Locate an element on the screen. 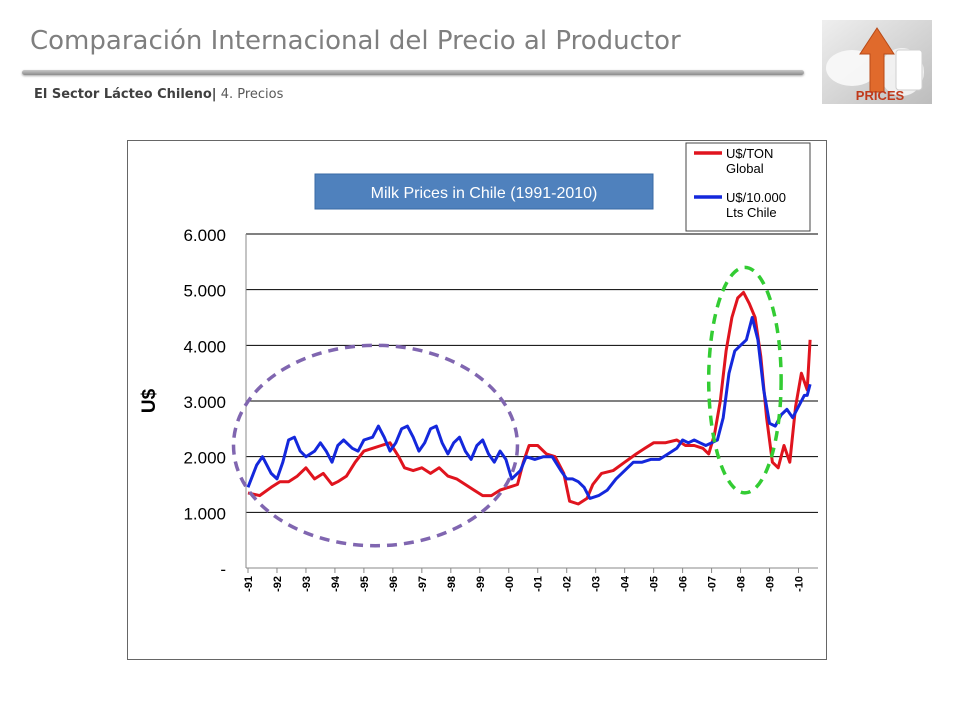 This screenshot has height=720, width=960. y-tick-label: 3.000 is located at coordinates (204, 402).